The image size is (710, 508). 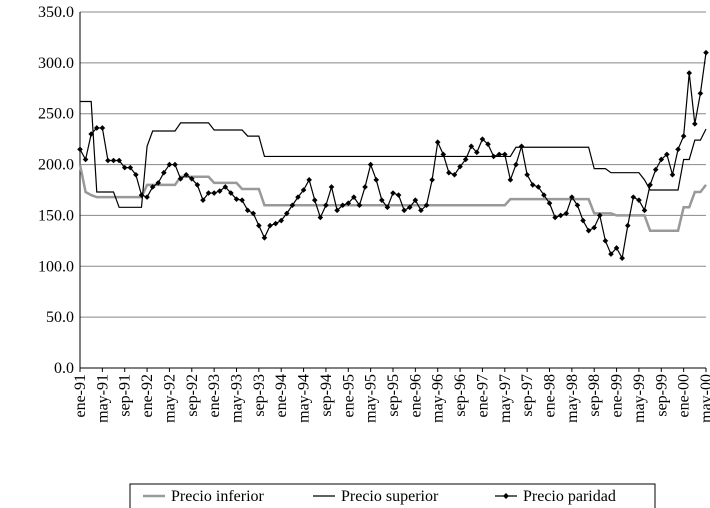 What do you see at coordinates (237, 398) in the screenshot?
I see `x-tick-label: may-93` at bounding box center [237, 398].